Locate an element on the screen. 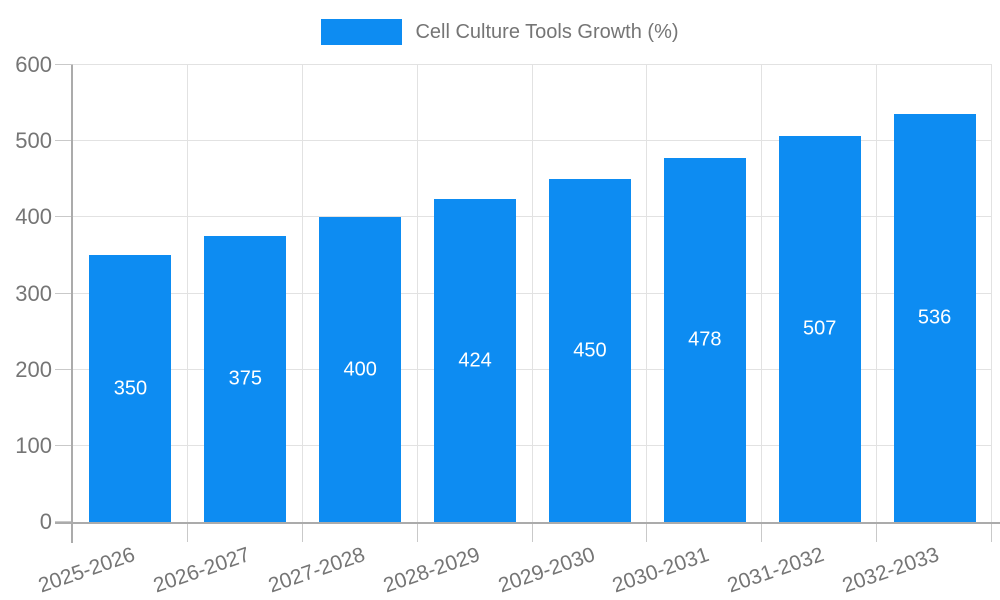  bar-value-label: 450 is located at coordinates (590, 350).